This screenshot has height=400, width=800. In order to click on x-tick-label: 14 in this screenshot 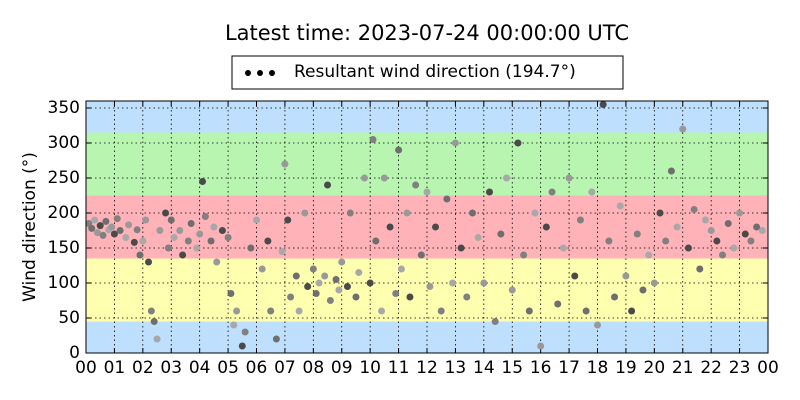, I will do `click(484, 368)`.